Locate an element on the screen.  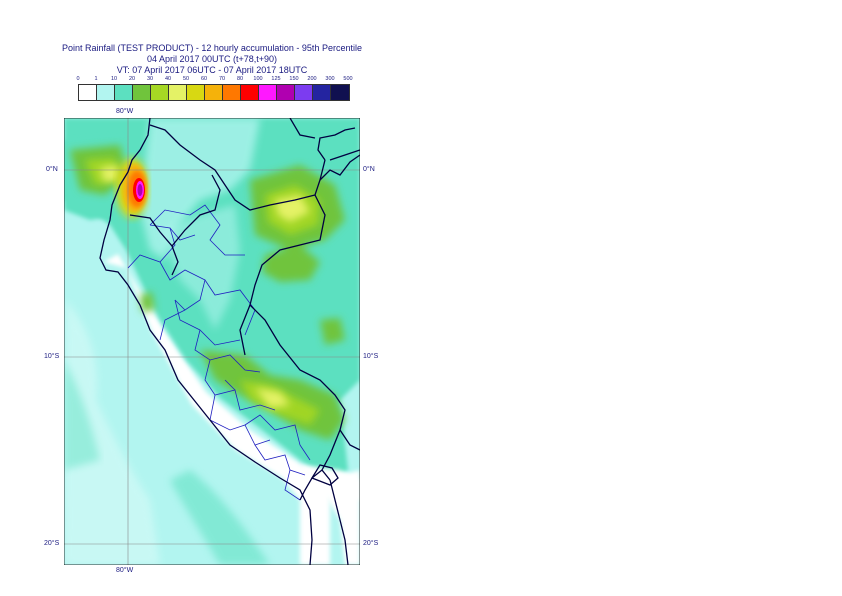
legend-label: 0 is located at coordinates (78, 79).